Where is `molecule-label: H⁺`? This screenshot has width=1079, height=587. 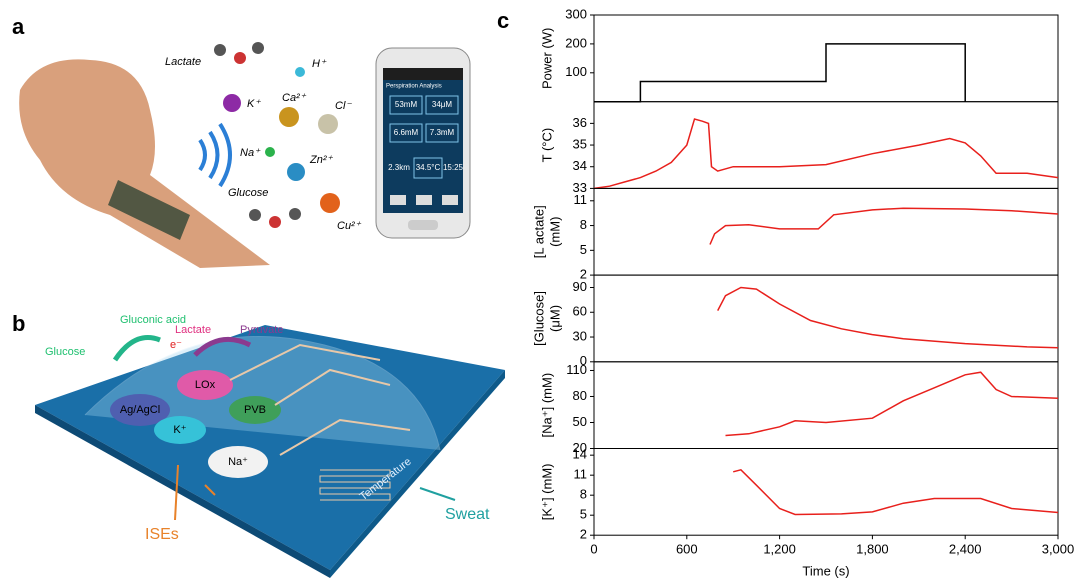 molecule-label: H⁺ is located at coordinates (319, 64).